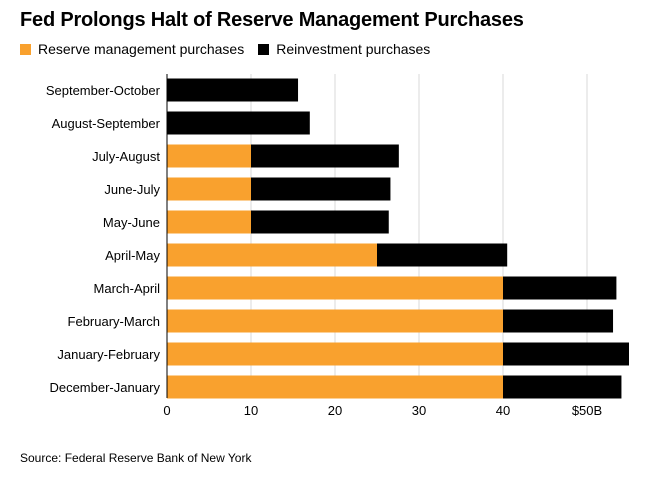 Image resolution: width=655 pixels, height=480 pixels. Describe the element at coordinates (108, 354) in the screenshot. I see `category-label: January-February` at that location.